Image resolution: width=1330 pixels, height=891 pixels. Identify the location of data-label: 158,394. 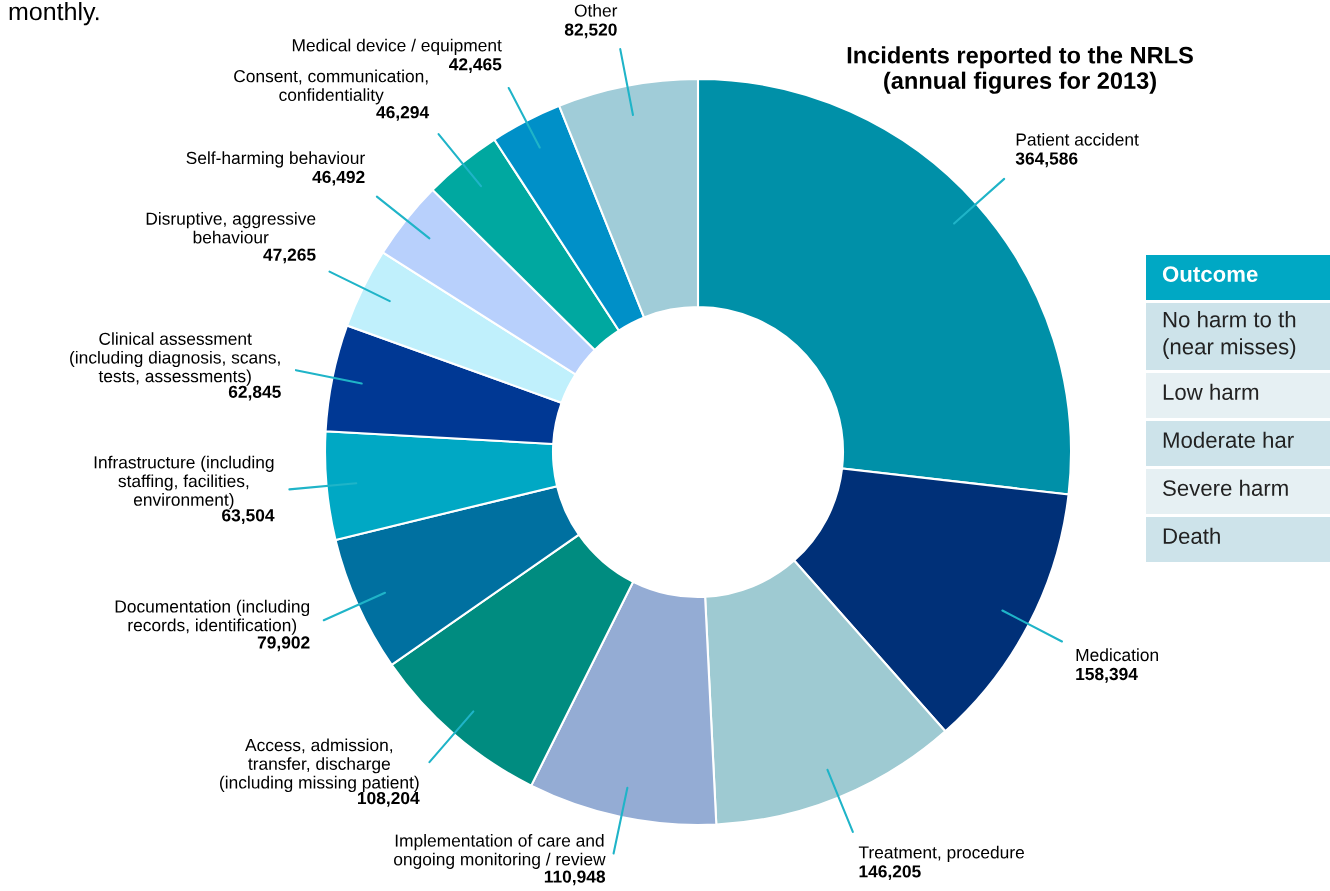
(1107, 675).